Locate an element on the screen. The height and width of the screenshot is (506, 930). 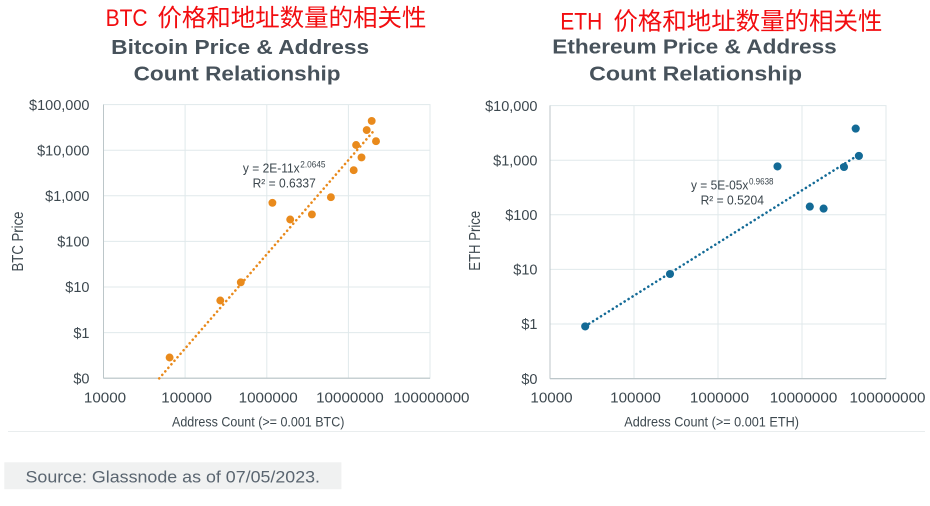
svg-text: Address Count (>= 0.001 ETH) is located at coordinates (711, 422).